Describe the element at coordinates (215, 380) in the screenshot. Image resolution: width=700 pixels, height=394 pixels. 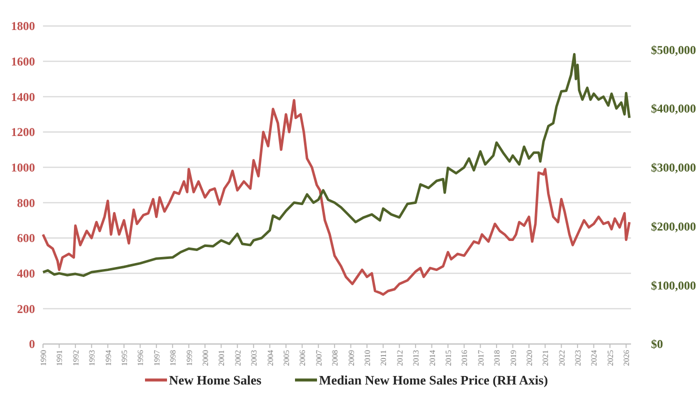
I see `legend-label: New Home Sales` at that location.